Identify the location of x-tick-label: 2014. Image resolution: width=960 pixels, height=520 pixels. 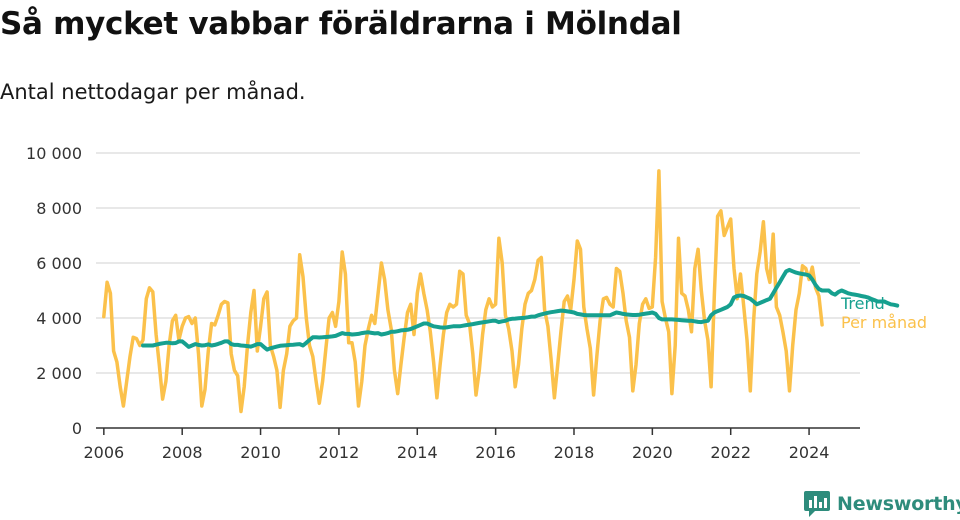
(417, 452).